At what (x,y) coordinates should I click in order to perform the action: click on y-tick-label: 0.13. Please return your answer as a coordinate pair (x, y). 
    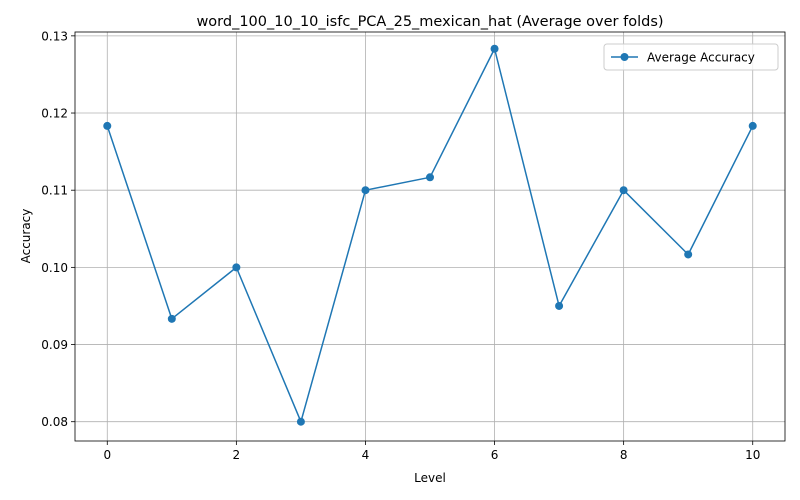
    Looking at the image, I should click on (54, 36).